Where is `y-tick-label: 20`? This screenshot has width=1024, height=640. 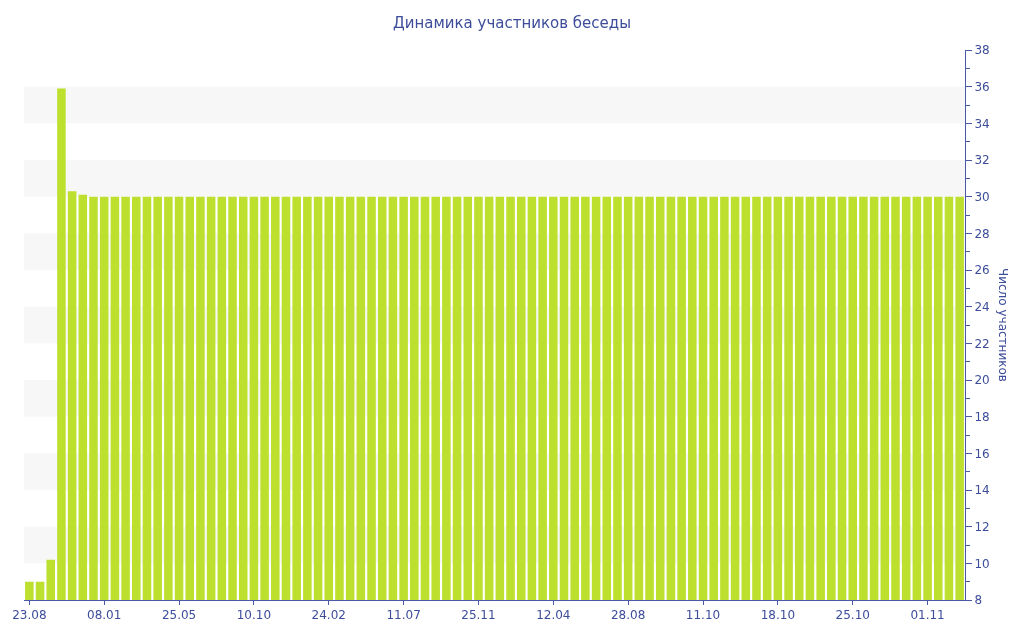
y-tick-label: 20 is located at coordinates (982, 380).